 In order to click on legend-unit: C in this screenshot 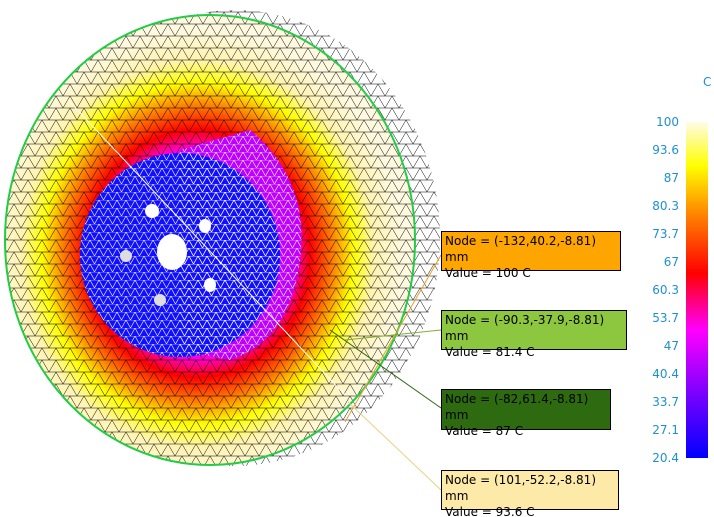, I will do `click(707, 82)`.